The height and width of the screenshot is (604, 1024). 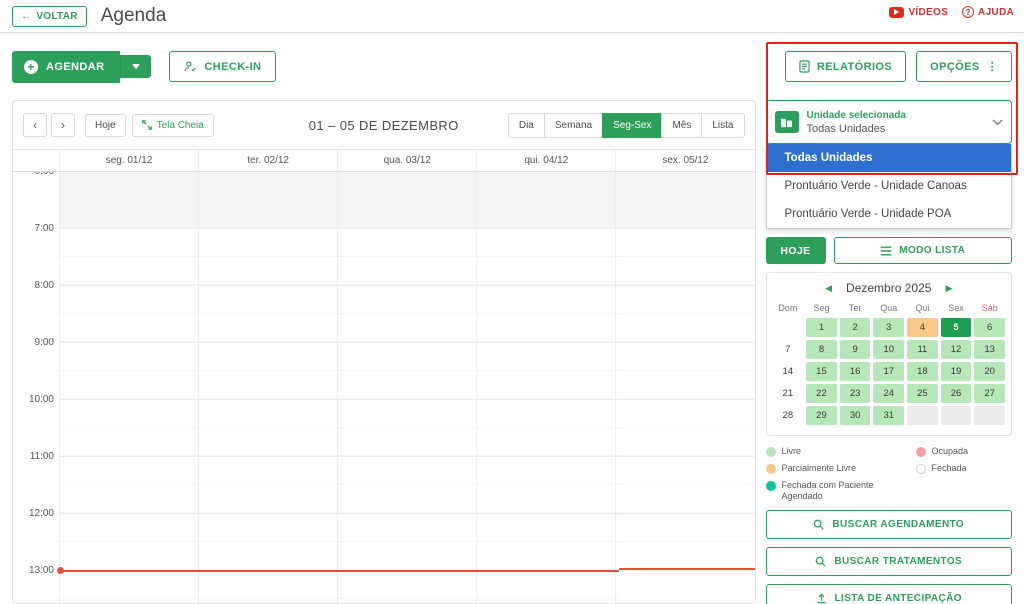 What do you see at coordinates (269, 160) in the screenshot?
I see `day-header-tue: ter. 02/12` at bounding box center [269, 160].